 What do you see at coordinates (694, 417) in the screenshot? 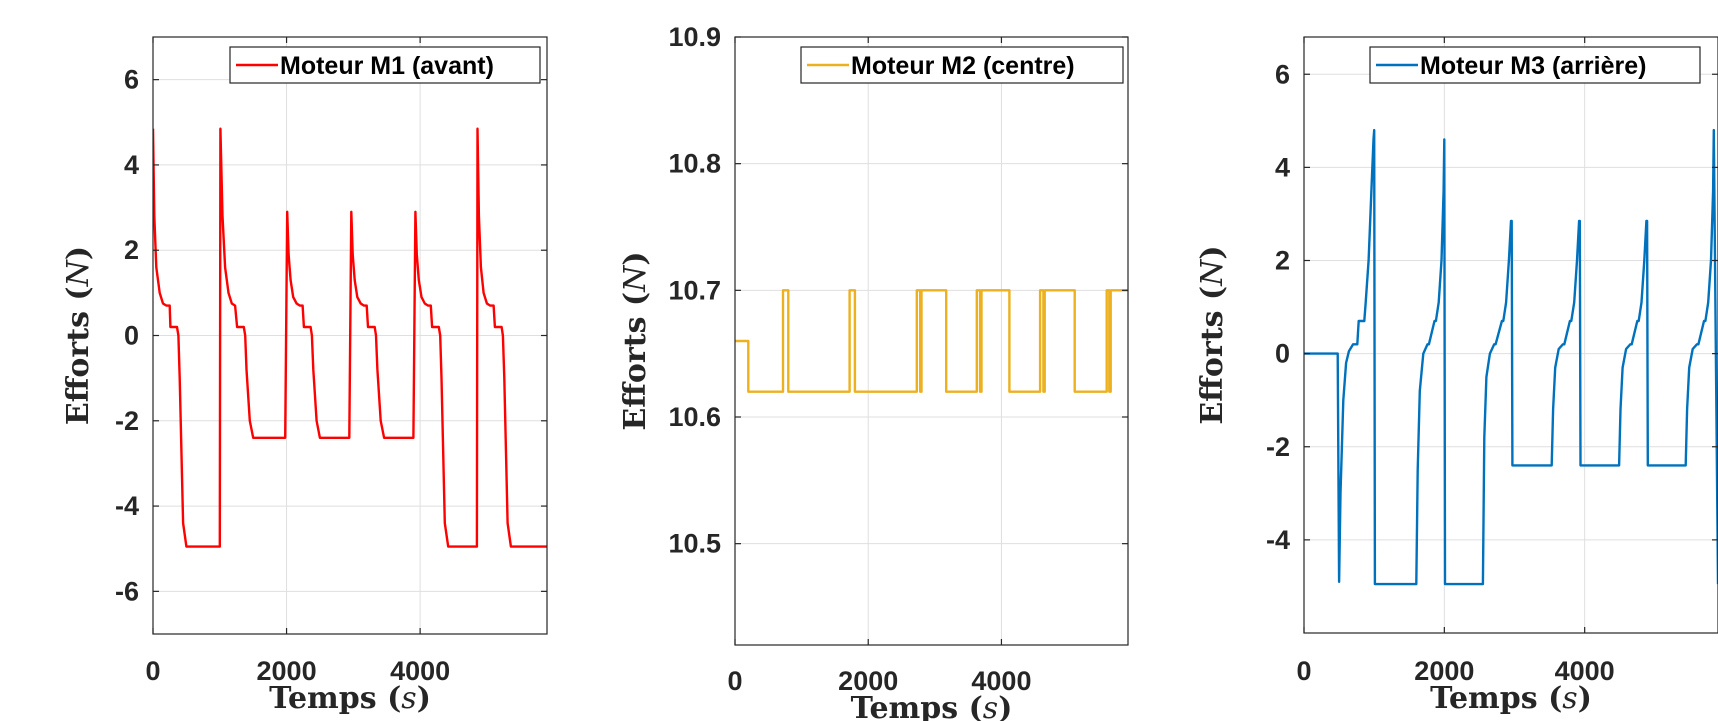
I see `y-tick-label: 10.6` at bounding box center [694, 417].